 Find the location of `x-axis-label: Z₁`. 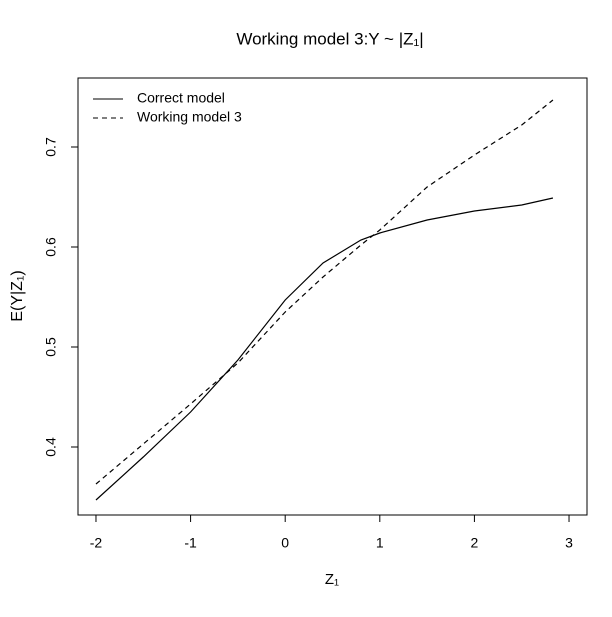

x-axis-label: Z₁ is located at coordinates (332, 579).